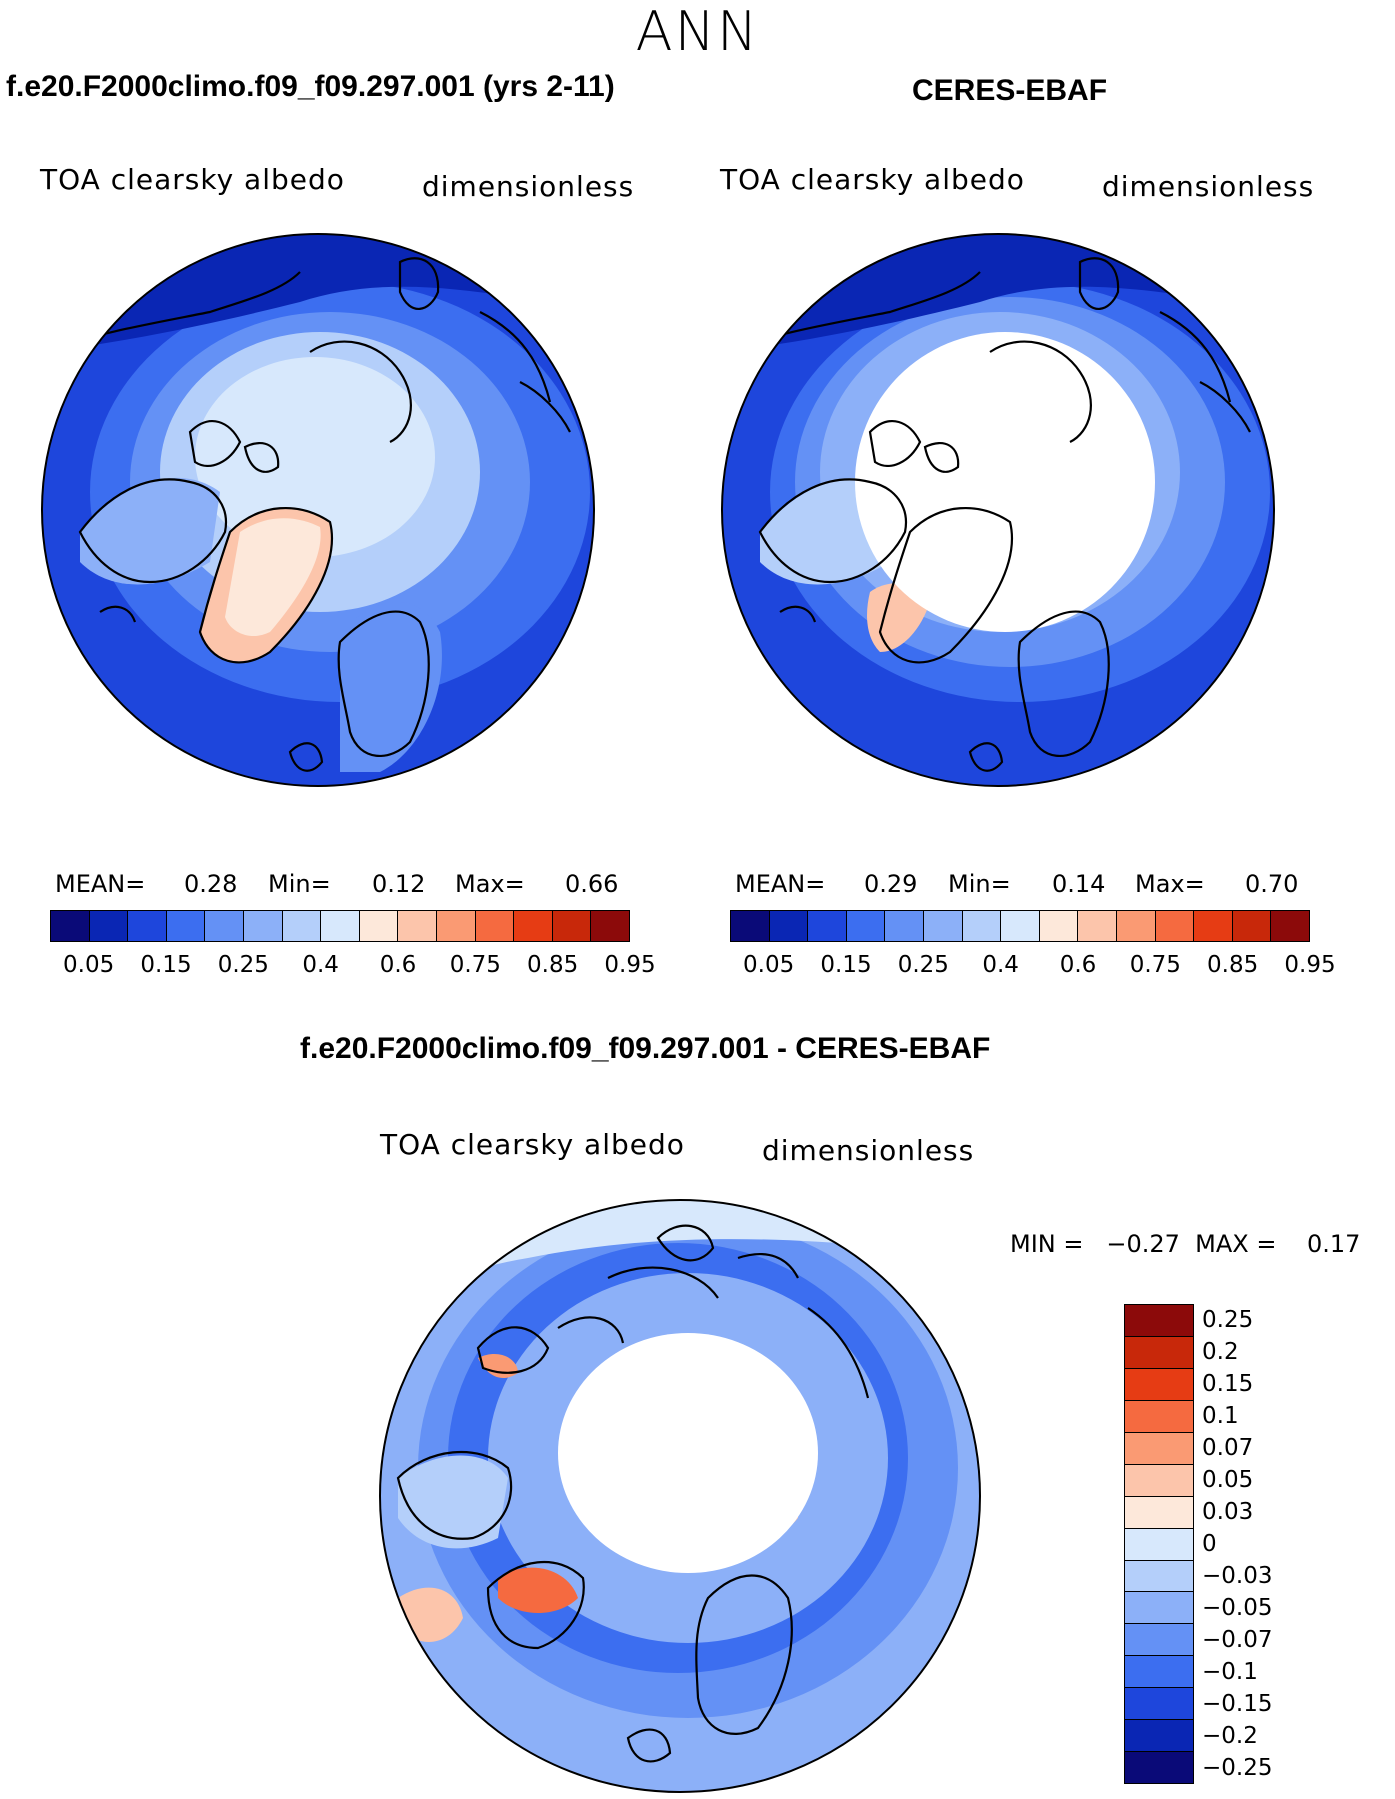 The height and width of the screenshot is (1799, 1395). I want to click on panel3-tick-label: 0.07, so click(1228, 1448).